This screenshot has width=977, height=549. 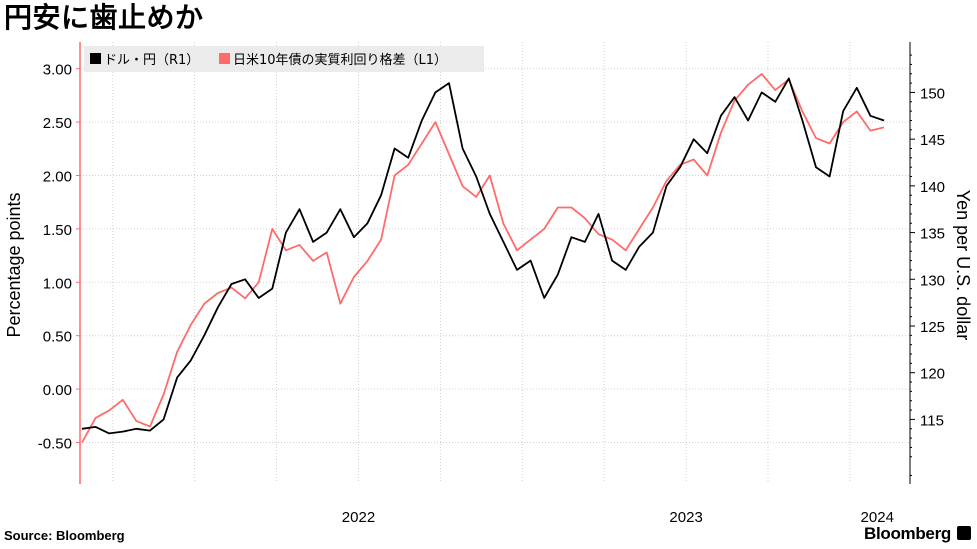 I want to click on y-right-tick-label: 145, so click(x=932, y=140).